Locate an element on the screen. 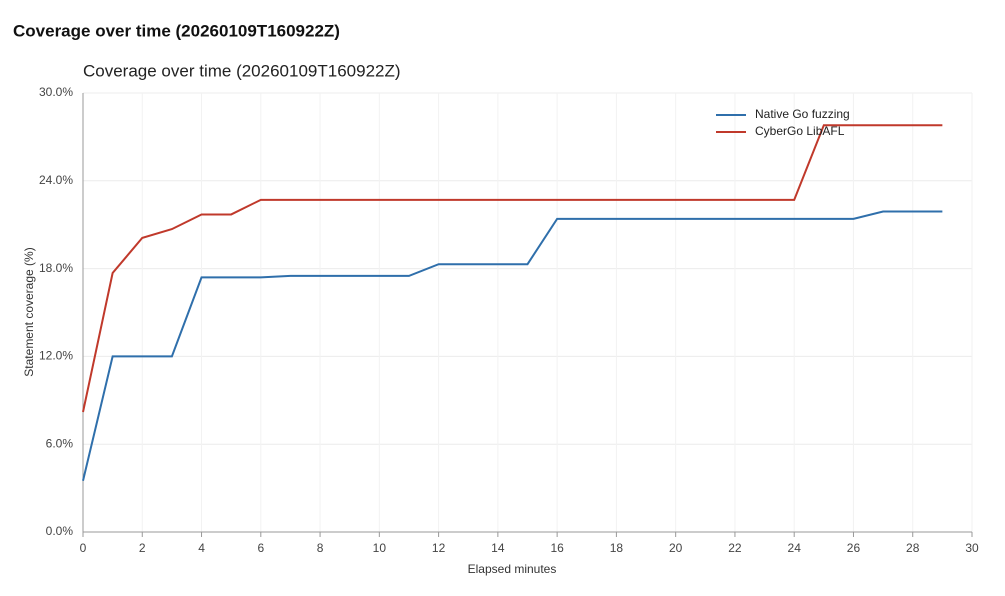 This screenshot has height=596, width=1005. x-tick-label: 12 is located at coordinates (439, 548).